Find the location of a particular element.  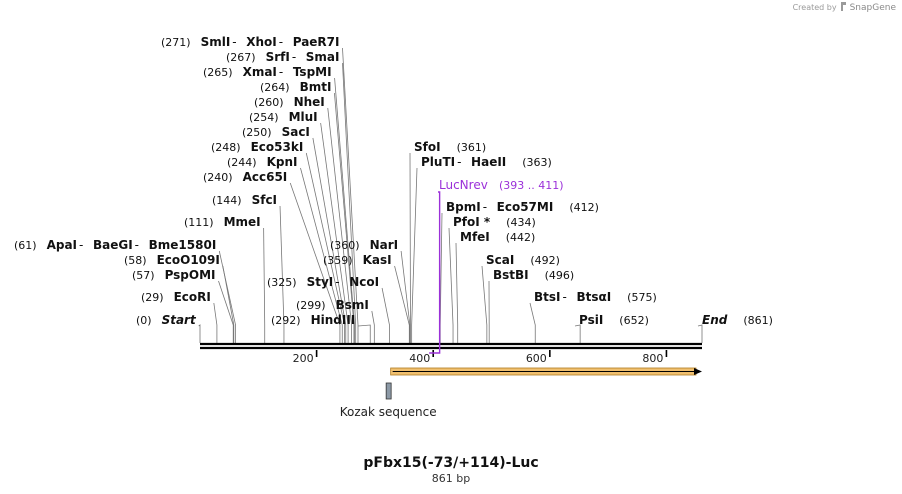

primer-range: (393 .. 411) is located at coordinates (531, 185).